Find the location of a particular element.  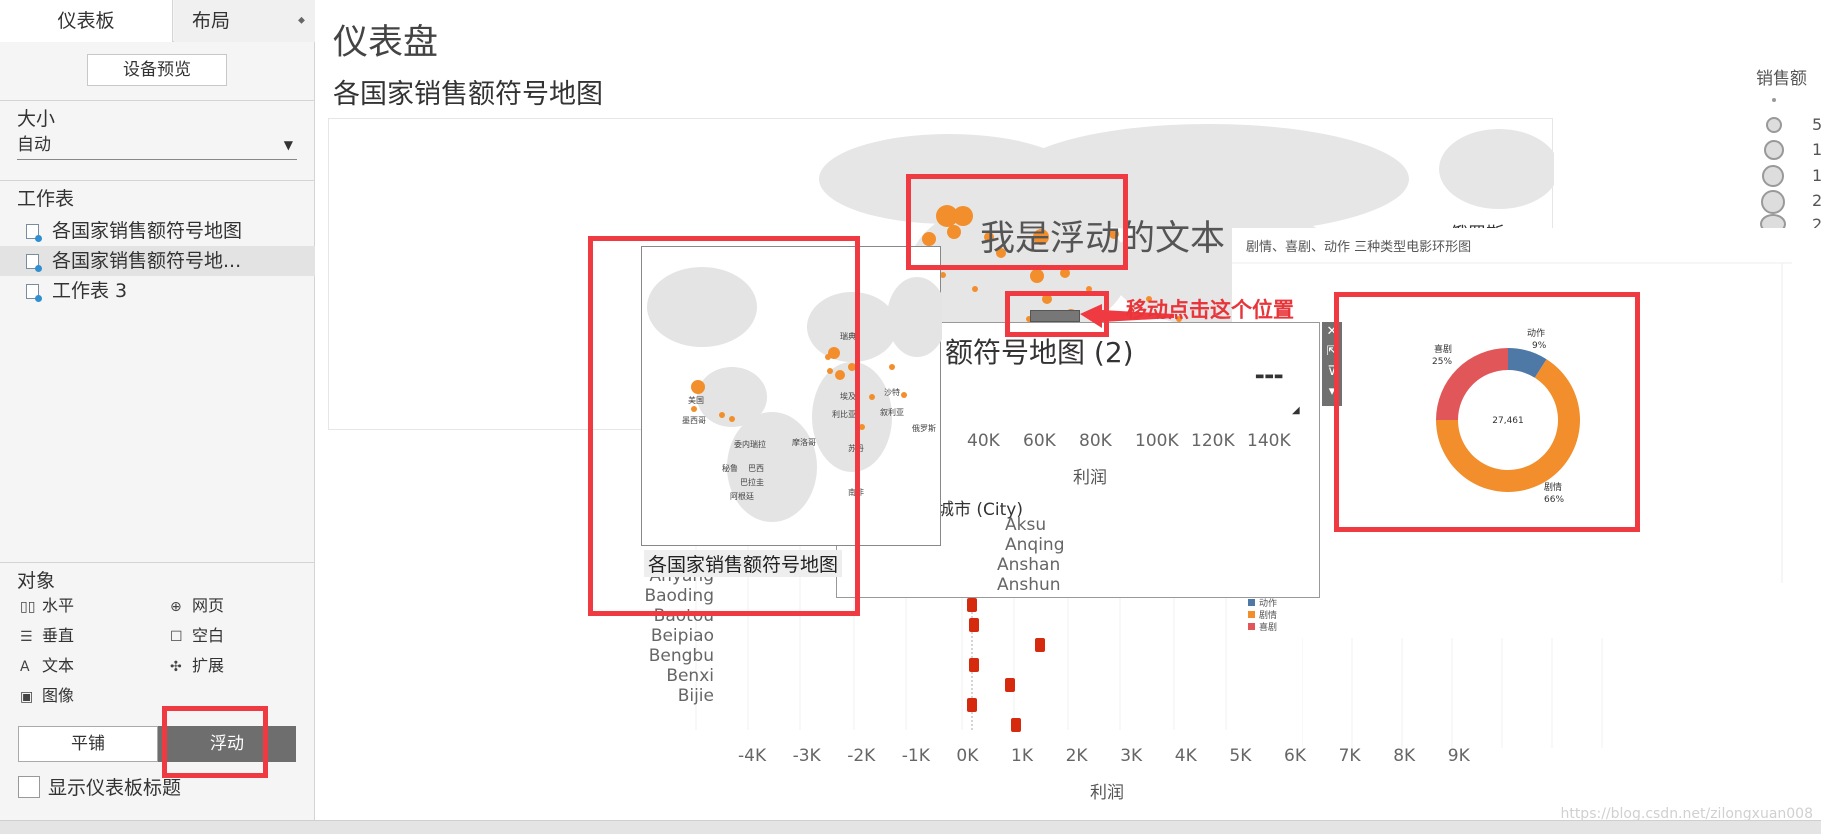

legend-size-label: 2,0 is located at coordinates (1816, 200).